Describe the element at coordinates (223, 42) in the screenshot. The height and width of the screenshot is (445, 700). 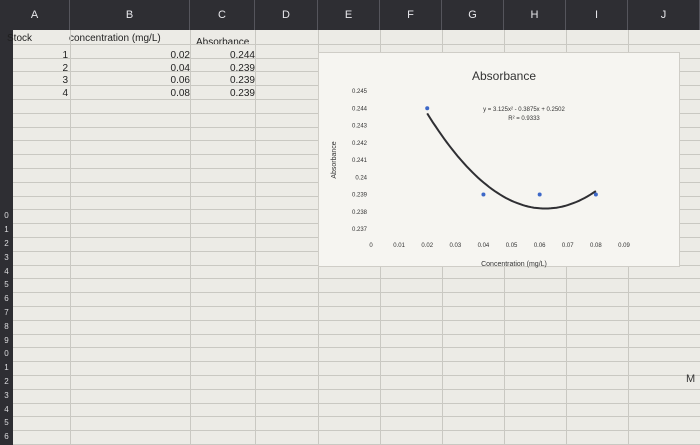
I see `absorbance-header: Absorbance` at that location.